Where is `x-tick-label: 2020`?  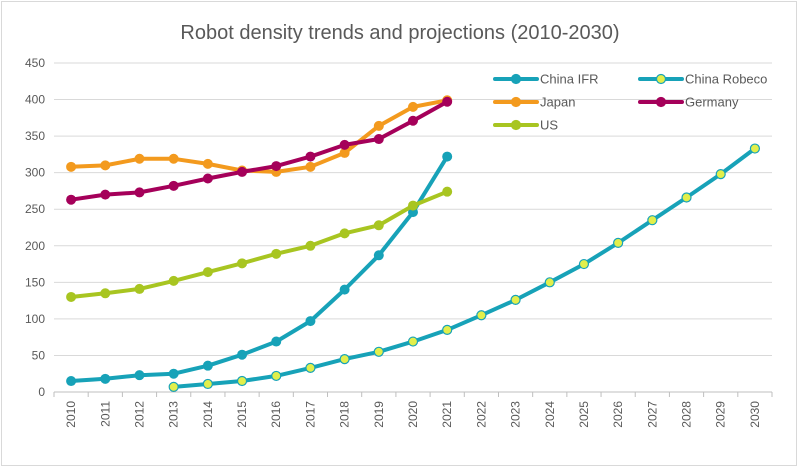
x-tick-label: 2020 is located at coordinates (413, 414).